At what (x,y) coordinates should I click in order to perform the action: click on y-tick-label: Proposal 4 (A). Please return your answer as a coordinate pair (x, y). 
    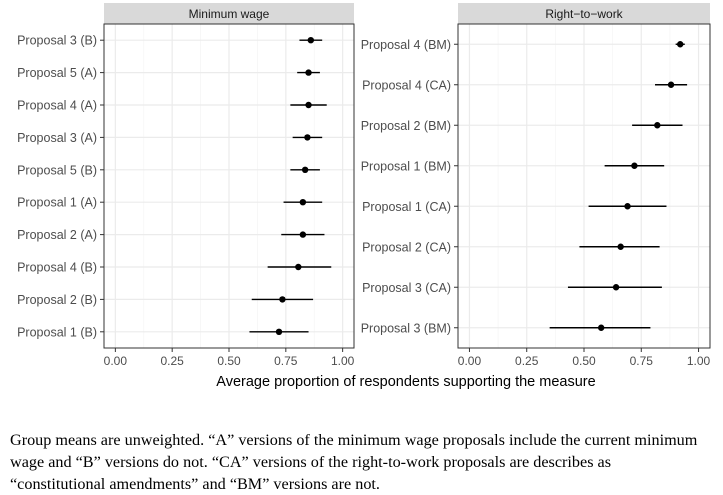
    Looking at the image, I should click on (57, 106).